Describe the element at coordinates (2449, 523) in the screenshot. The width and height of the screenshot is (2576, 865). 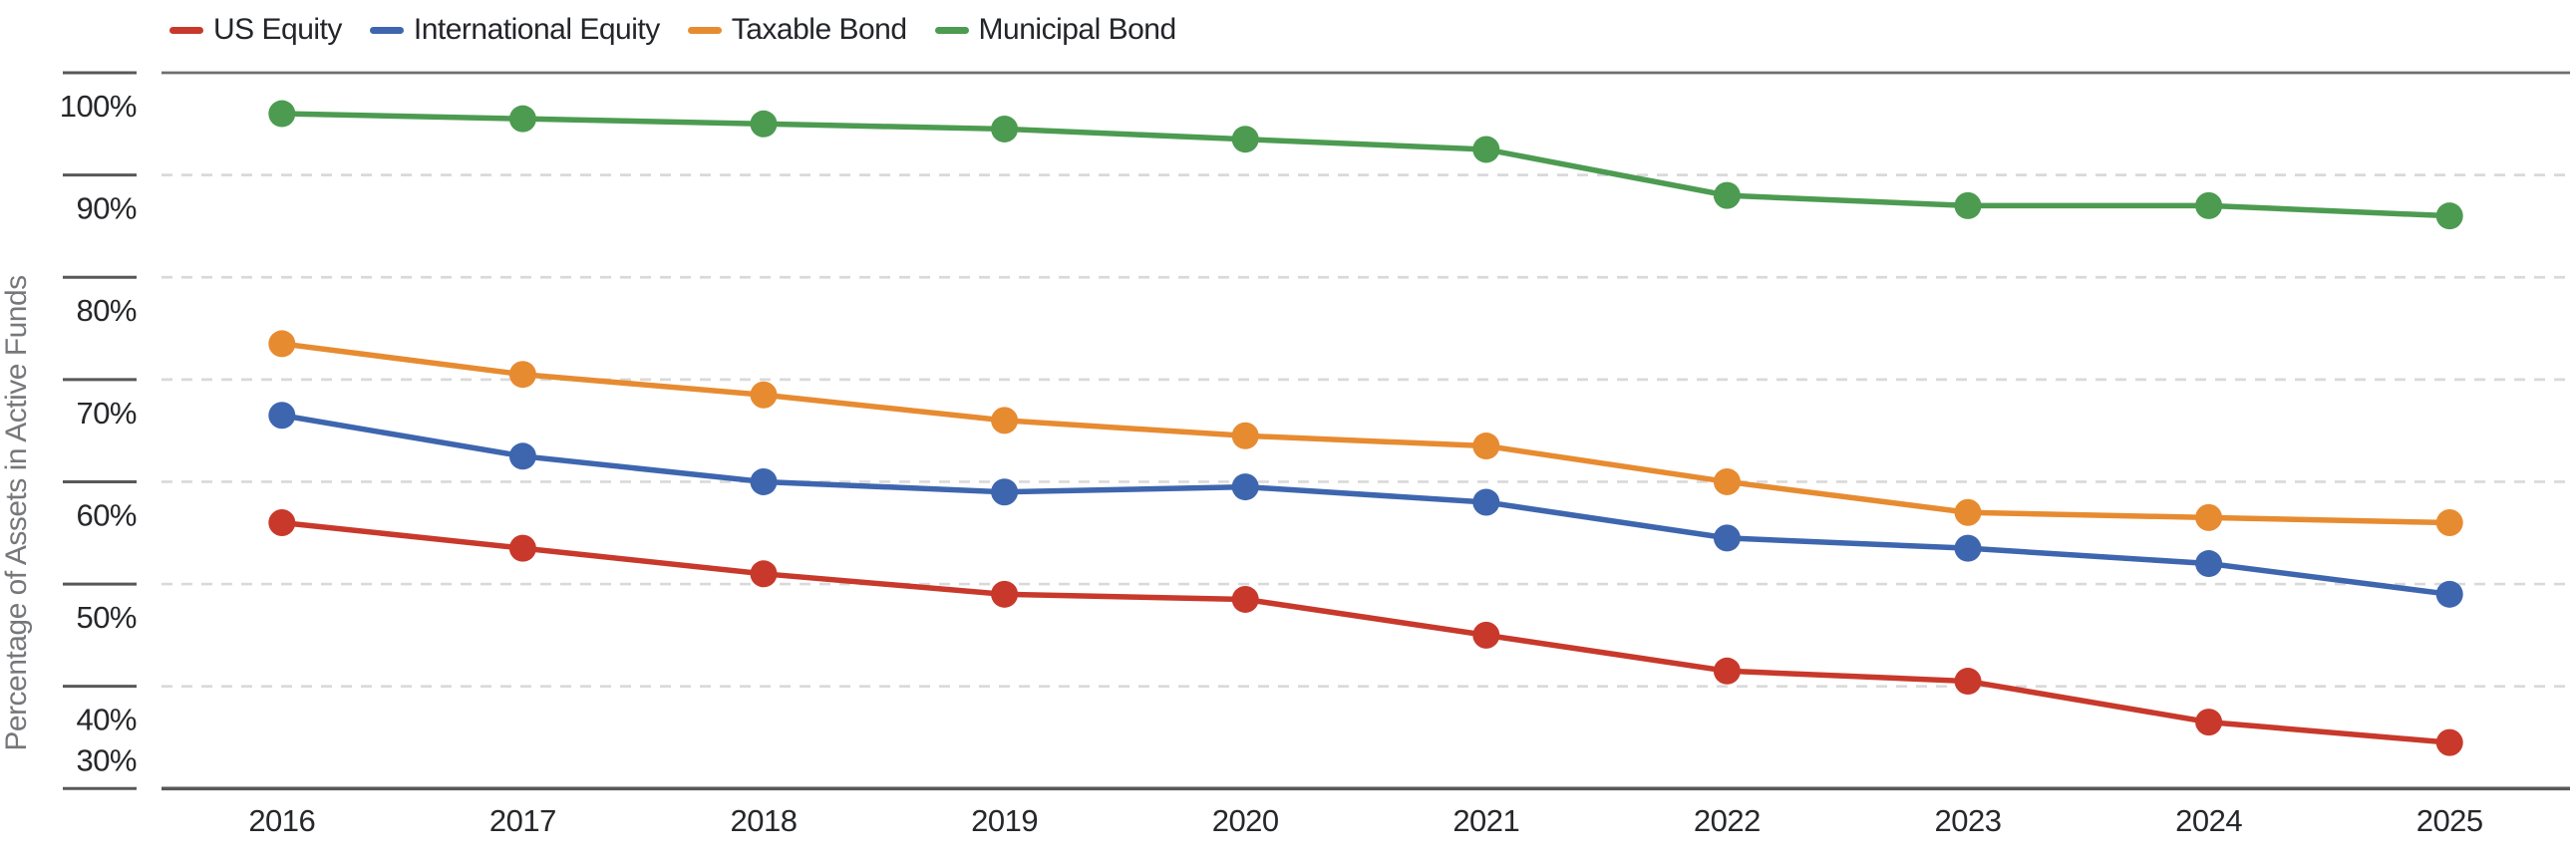
I see `data-point-taxable-bond-2025` at that location.